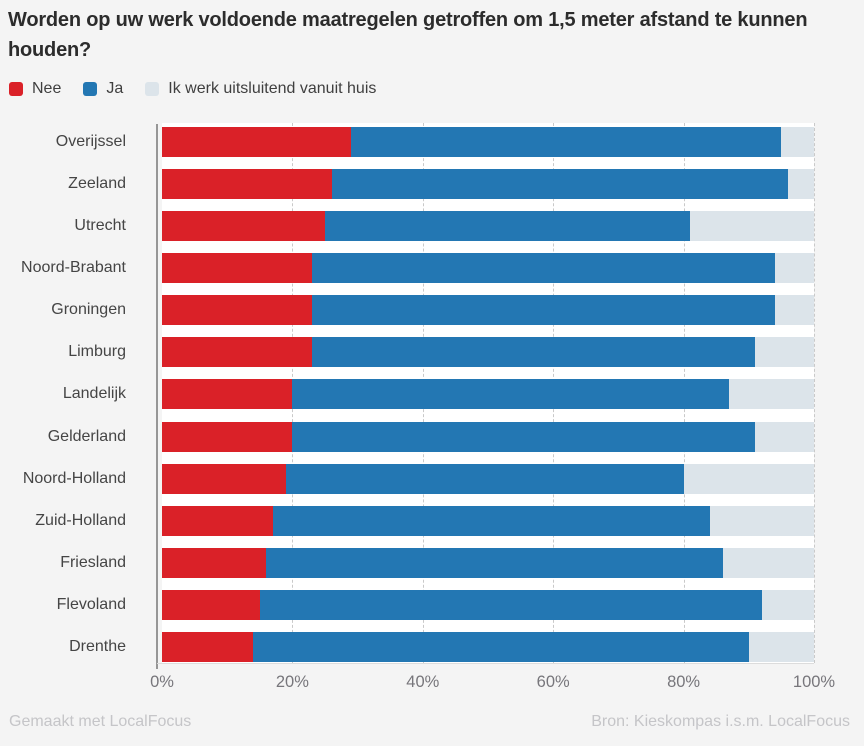 The height and width of the screenshot is (746, 864). I want to click on legend: Nee Ja Ik werk uitsluitend vanuit huis, so click(192, 89).